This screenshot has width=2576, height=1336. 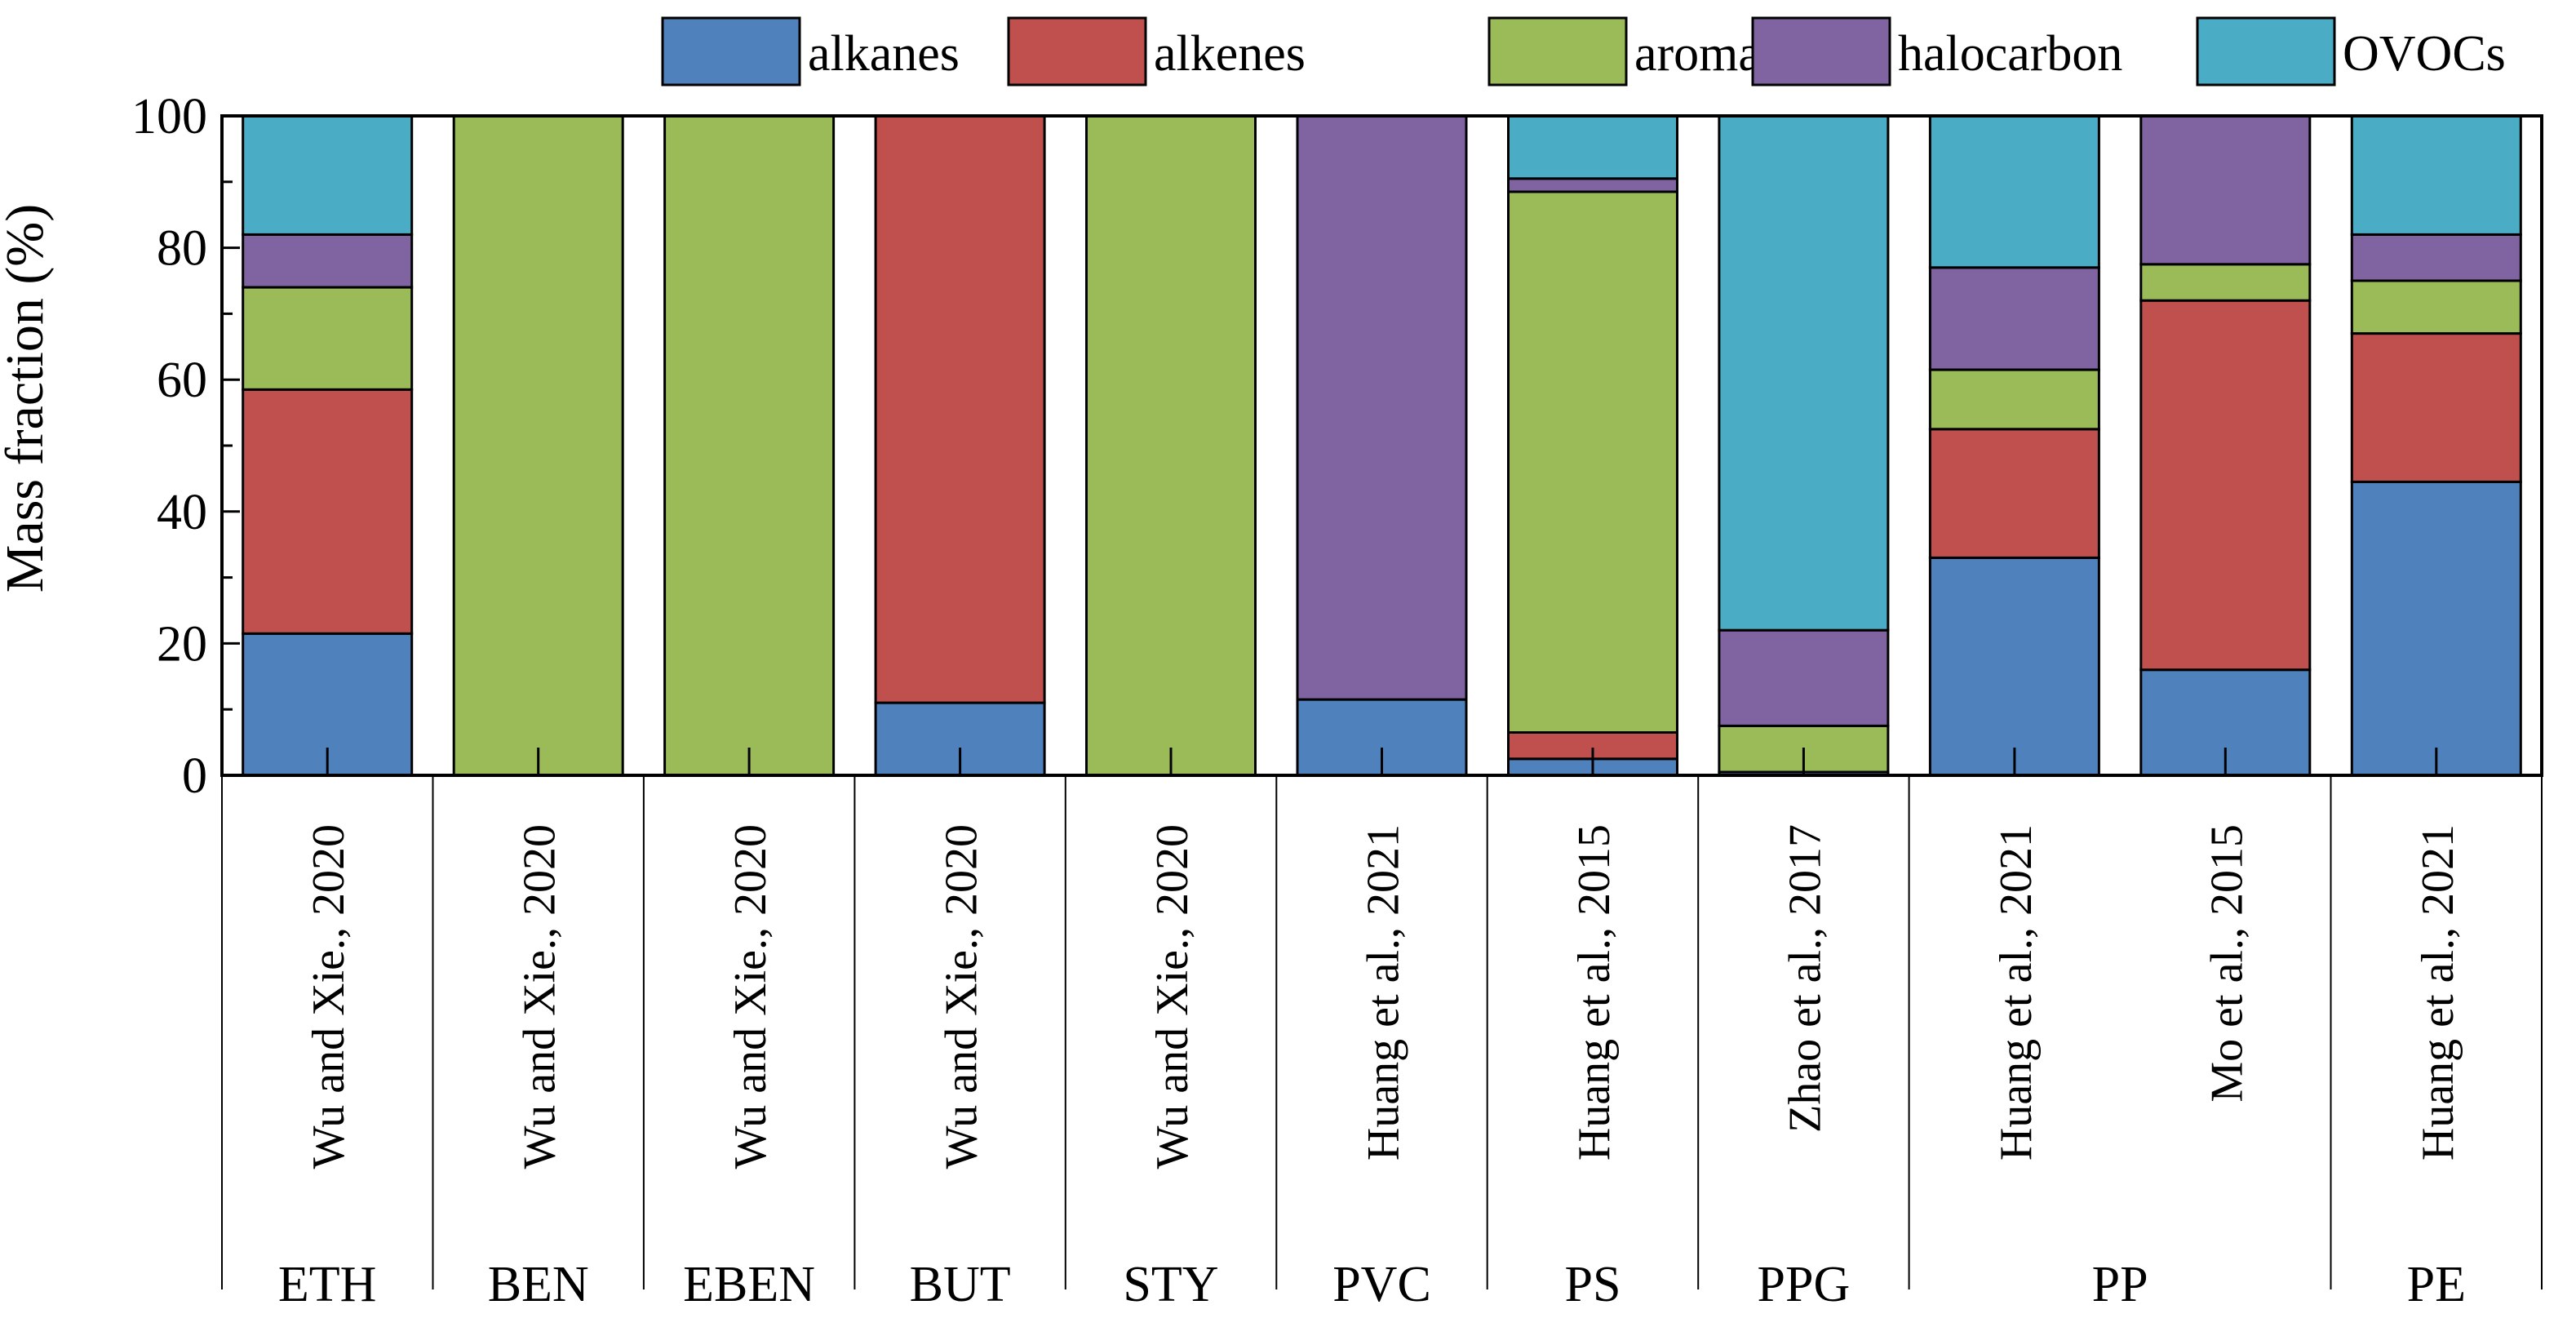 I want to click on x-group-label: ETH, so click(x=327, y=1285).